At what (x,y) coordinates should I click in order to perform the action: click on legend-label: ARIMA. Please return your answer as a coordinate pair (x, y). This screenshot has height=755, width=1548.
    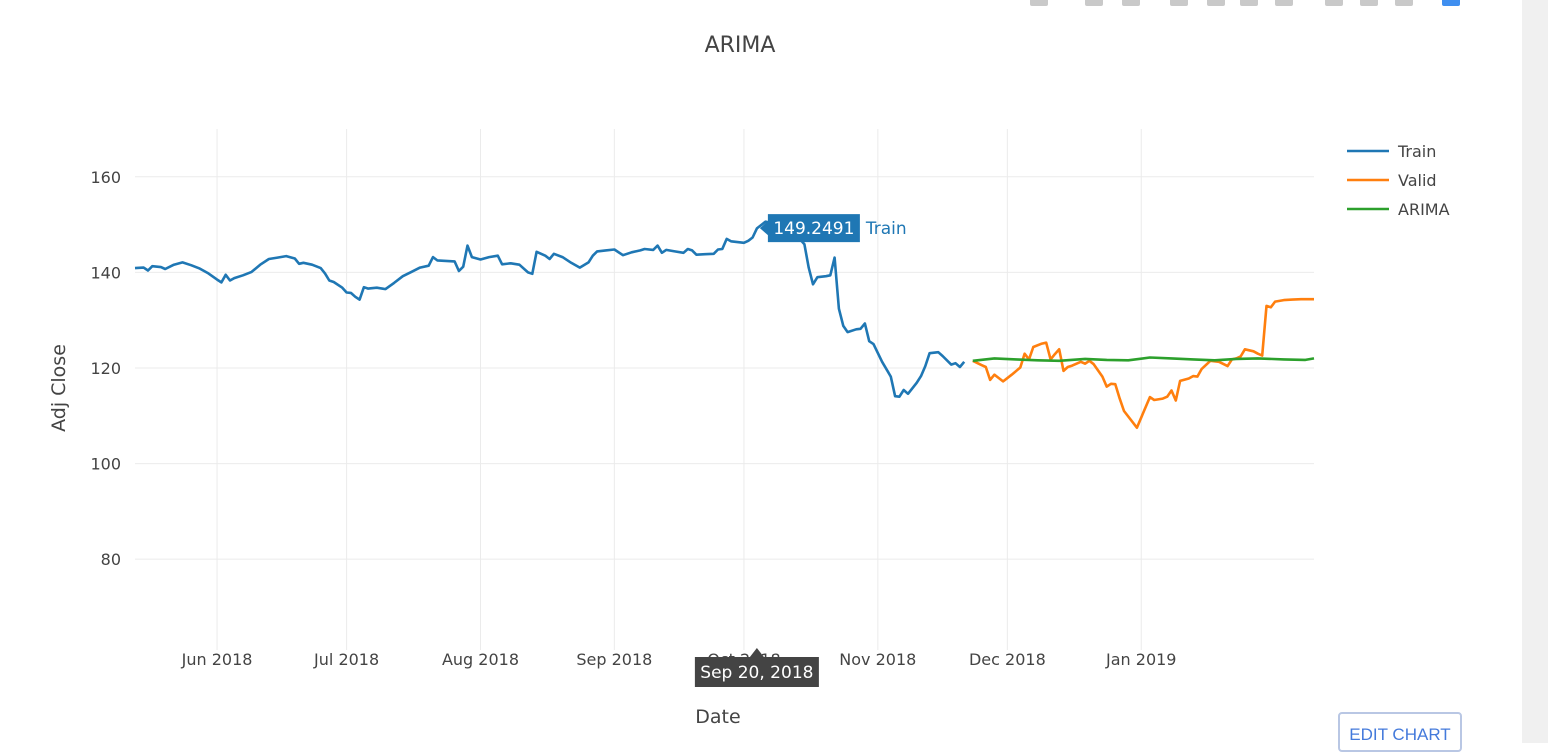
    Looking at the image, I should click on (1424, 209).